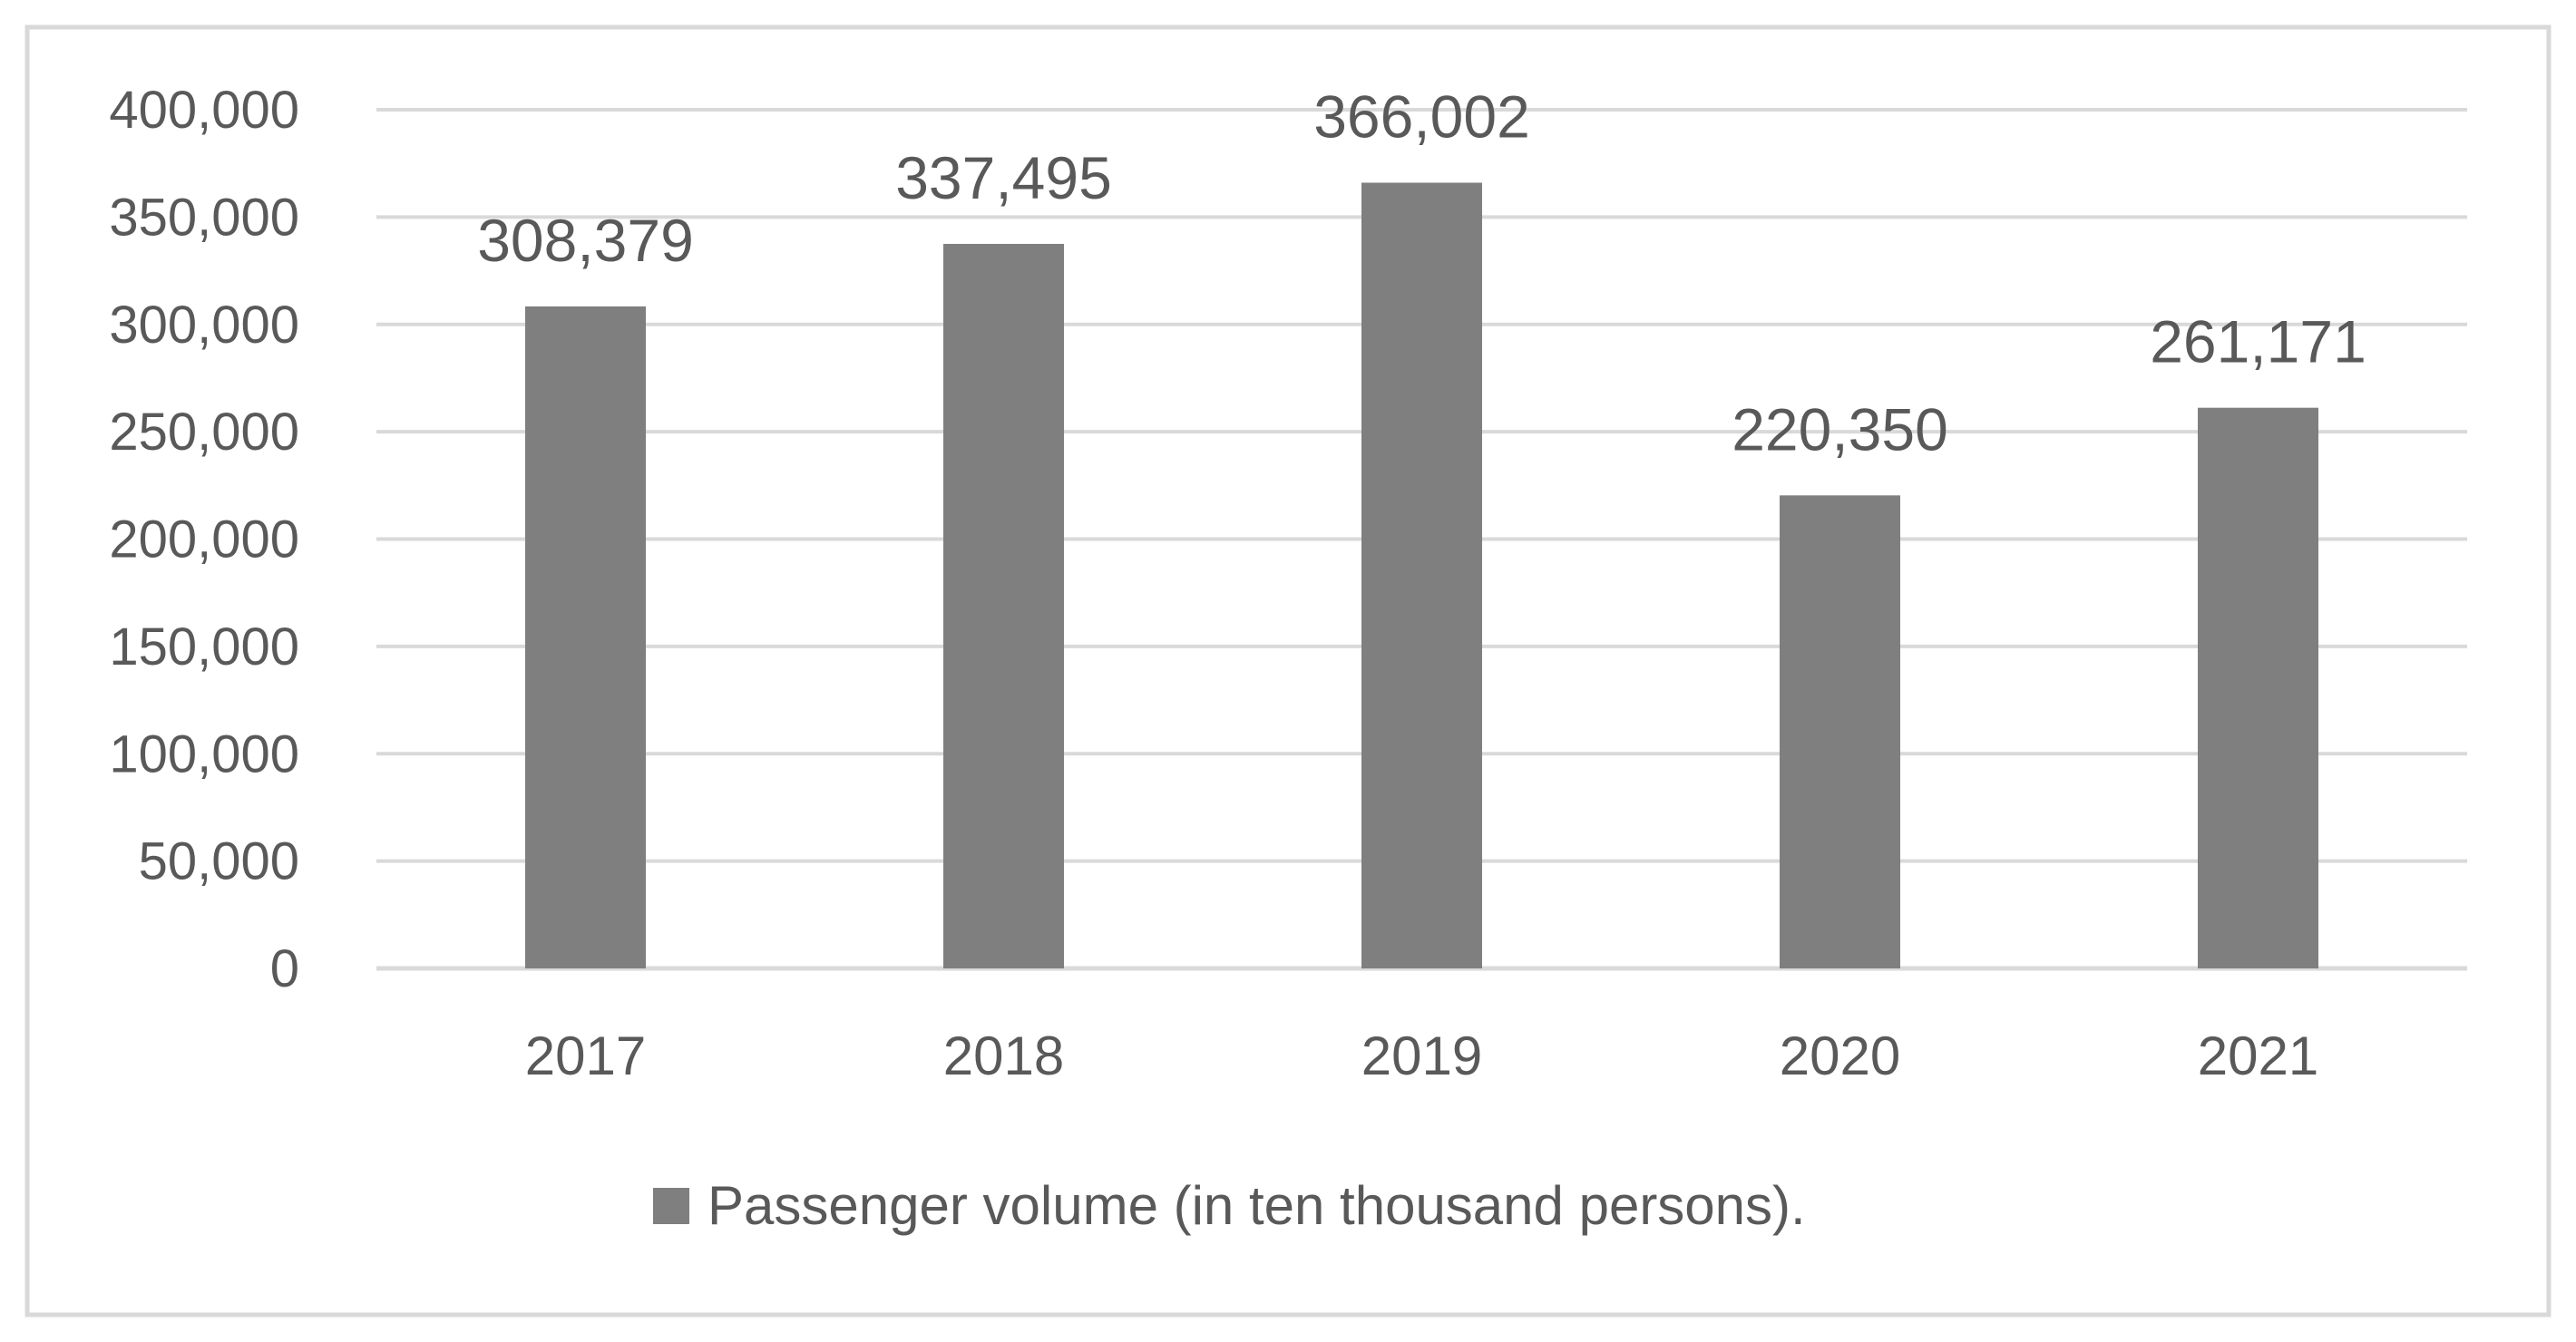 The image size is (2576, 1342). Describe the element at coordinates (585, 240) in the screenshot. I see `data-label: 308,379` at that location.